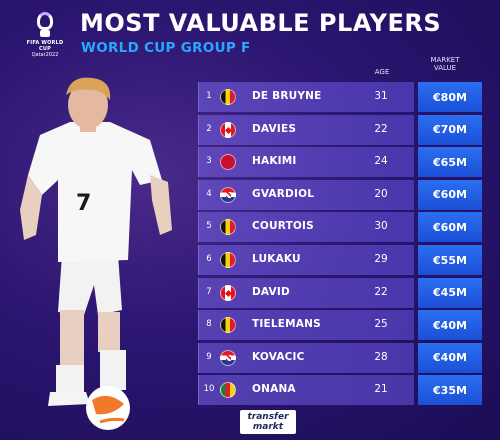 Image resolution: width=500 pixels, height=440 pixels. What do you see at coordinates (209, 259) in the screenshot?
I see `player-rank: 6` at bounding box center [209, 259].